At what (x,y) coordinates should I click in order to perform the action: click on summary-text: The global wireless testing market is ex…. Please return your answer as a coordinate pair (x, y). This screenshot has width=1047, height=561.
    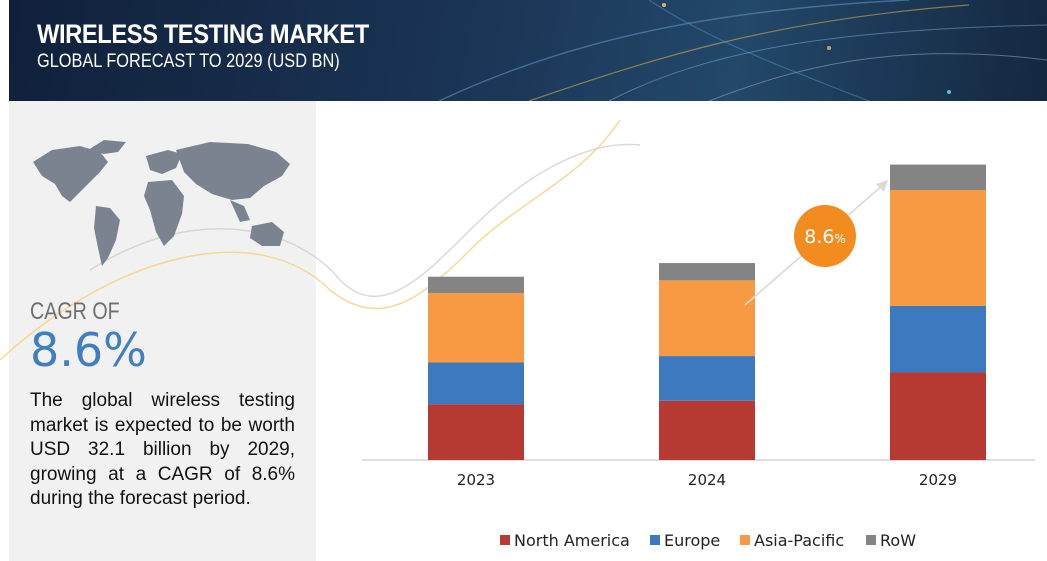
    Looking at the image, I should click on (162, 449).